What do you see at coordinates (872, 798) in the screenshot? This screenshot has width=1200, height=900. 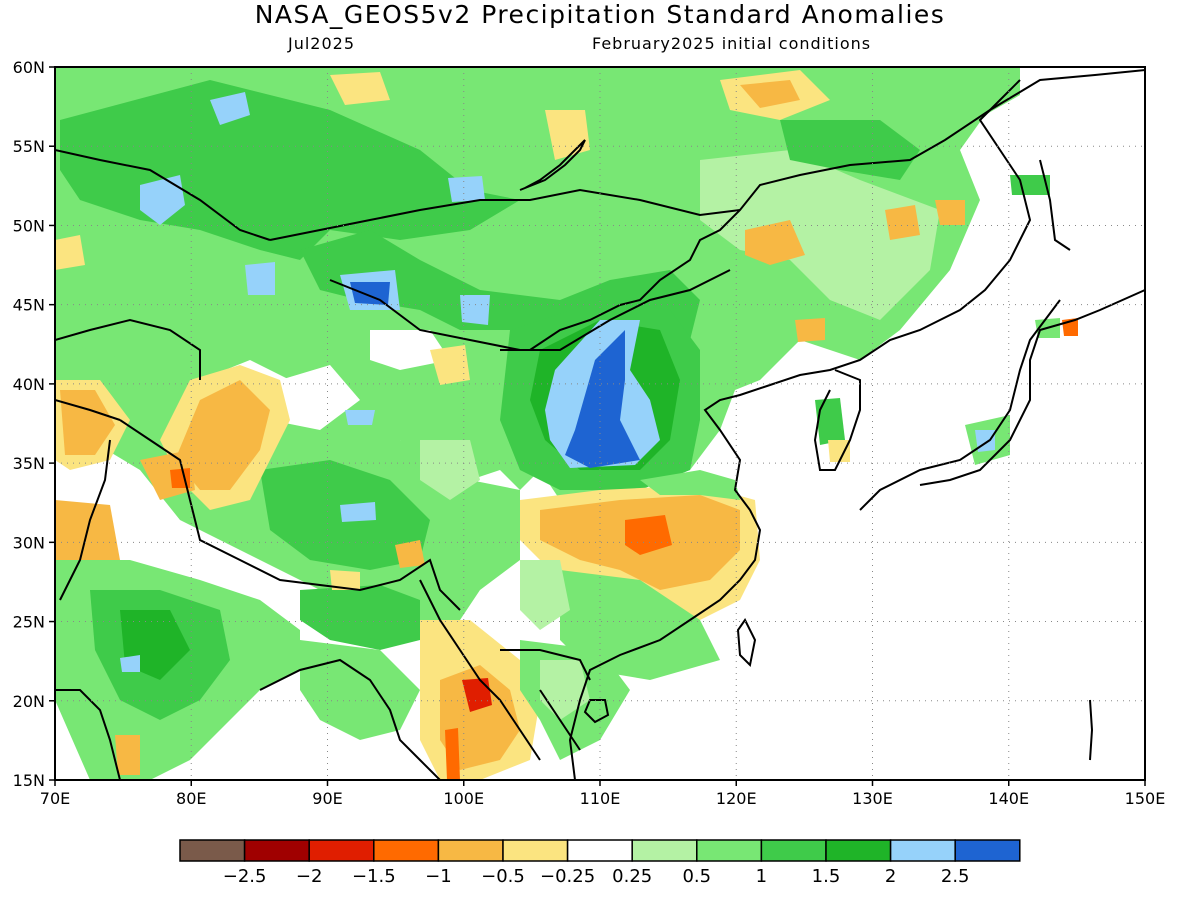 I see `lon-tick-label: 130E` at bounding box center [872, 798].